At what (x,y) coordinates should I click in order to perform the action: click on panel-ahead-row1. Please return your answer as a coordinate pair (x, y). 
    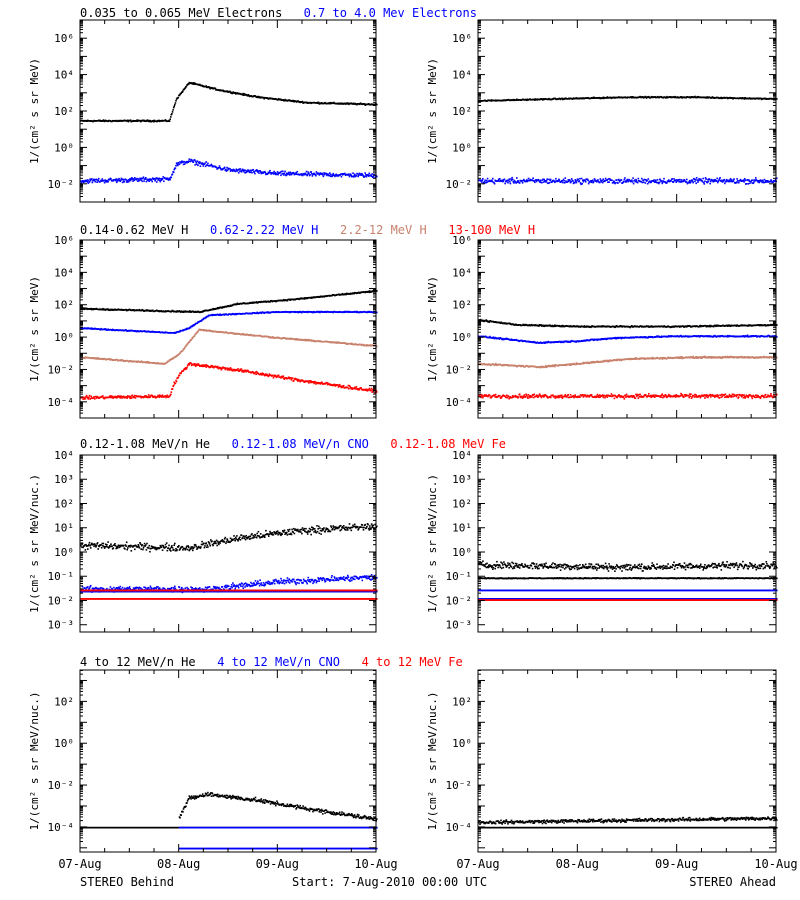
    Looking at the image, I should click on (627, 111).